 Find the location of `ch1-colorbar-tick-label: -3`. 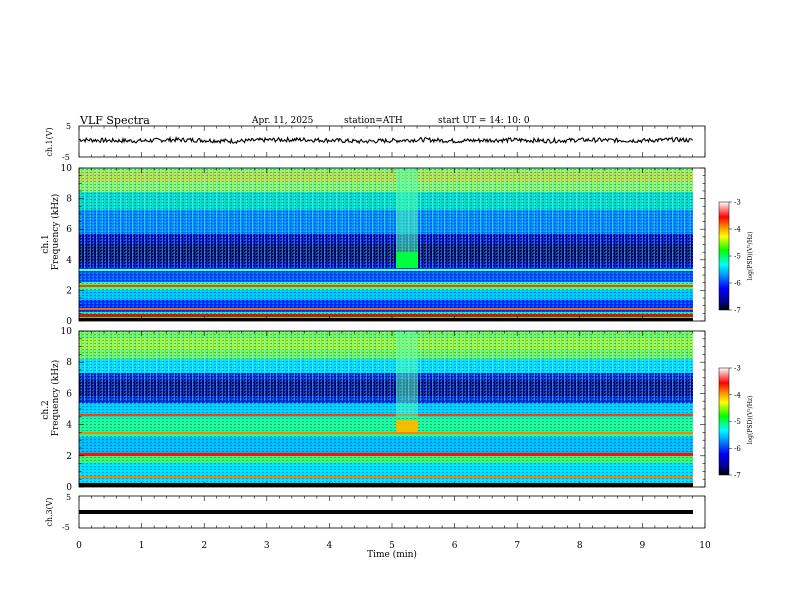

ch1-colorbar-tick-label: -3 is located at coordinates (737, 203).